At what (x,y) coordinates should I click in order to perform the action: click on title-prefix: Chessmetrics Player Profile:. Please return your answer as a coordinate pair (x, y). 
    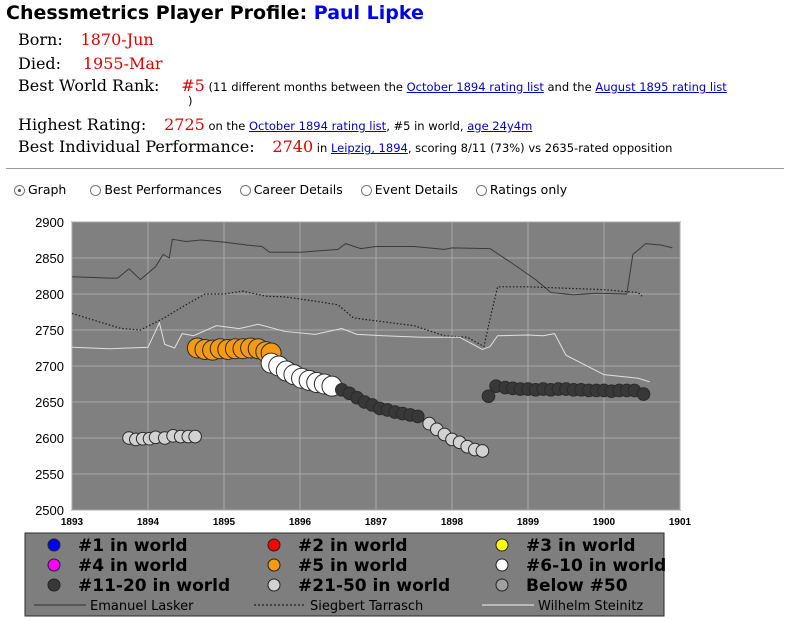
    Looking at the image, I should click on (160, 13).